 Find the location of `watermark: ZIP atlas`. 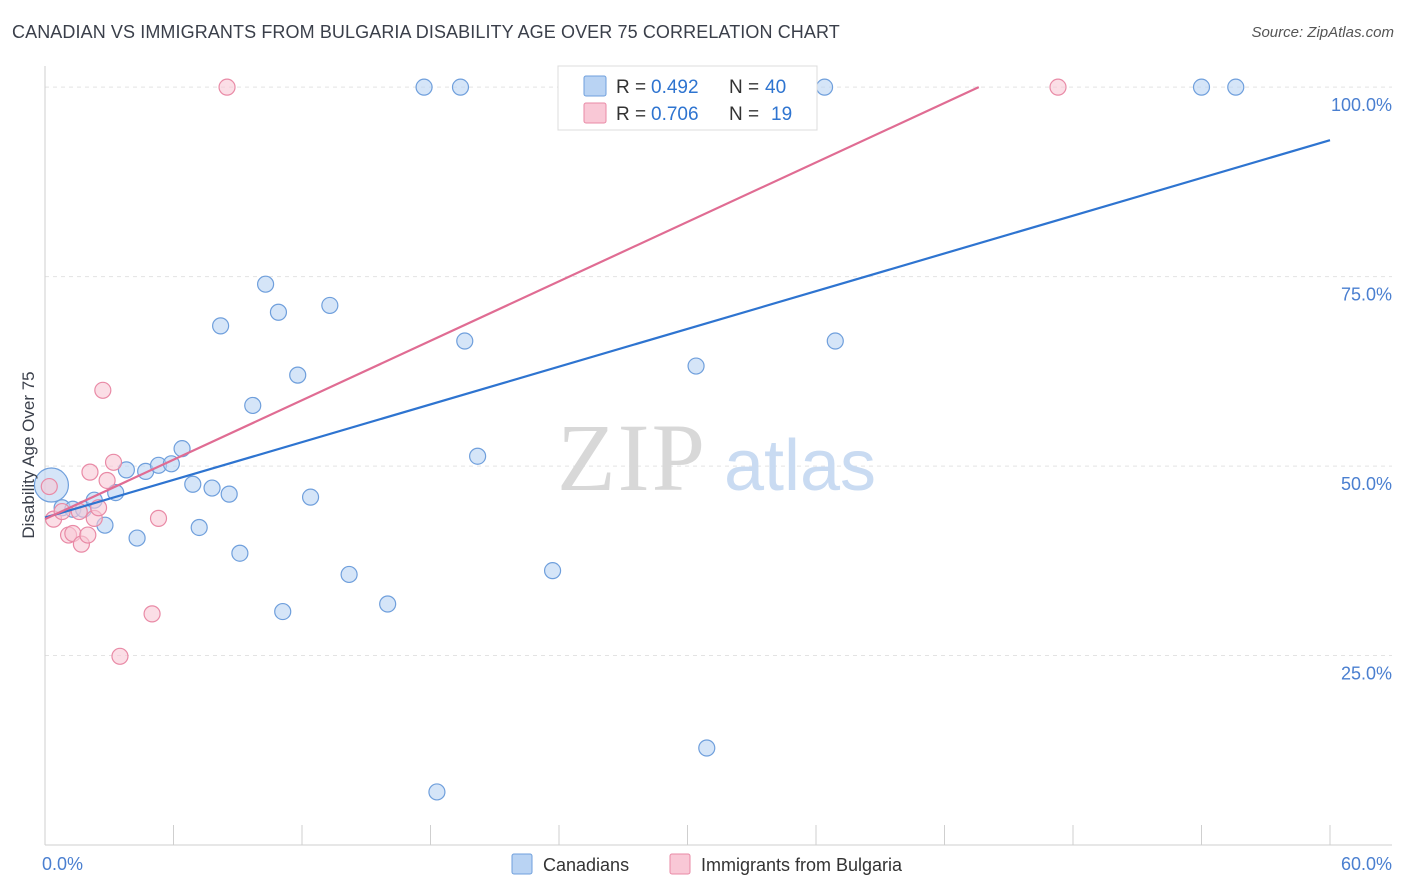

watermark: ZIP atlas is located at coordinates (716, 457).